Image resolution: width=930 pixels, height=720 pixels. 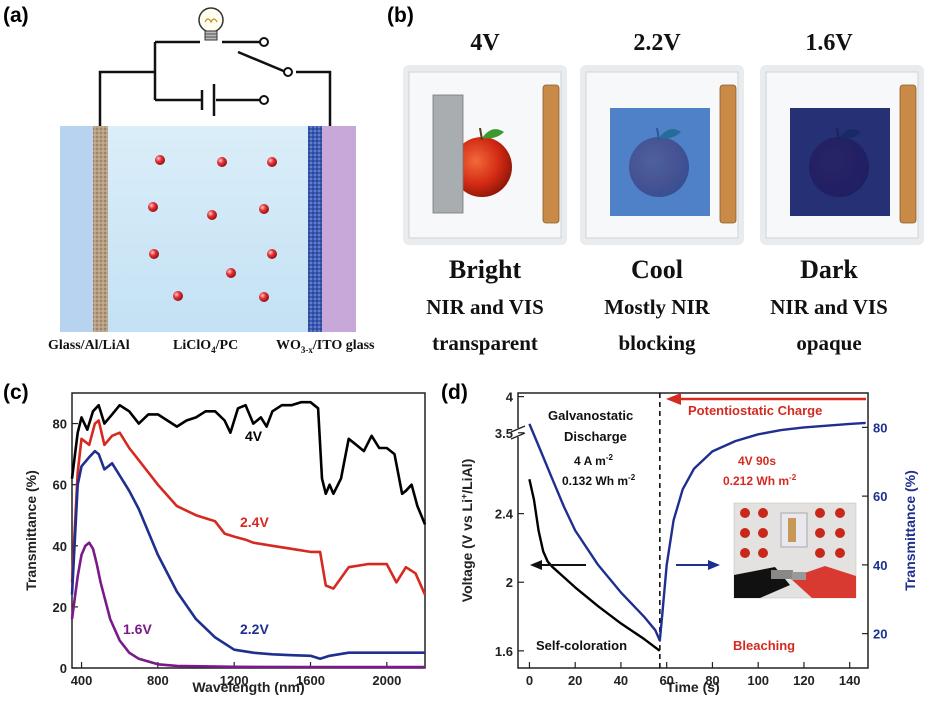 I want to click on plot-frame, so click(x=693, y=530).